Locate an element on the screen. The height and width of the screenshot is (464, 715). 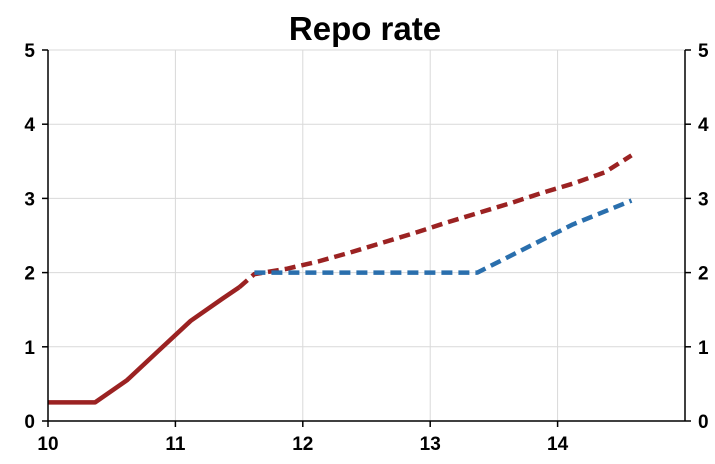
y-right-tick-label-5: 5 is located at coordinates (703, 51).